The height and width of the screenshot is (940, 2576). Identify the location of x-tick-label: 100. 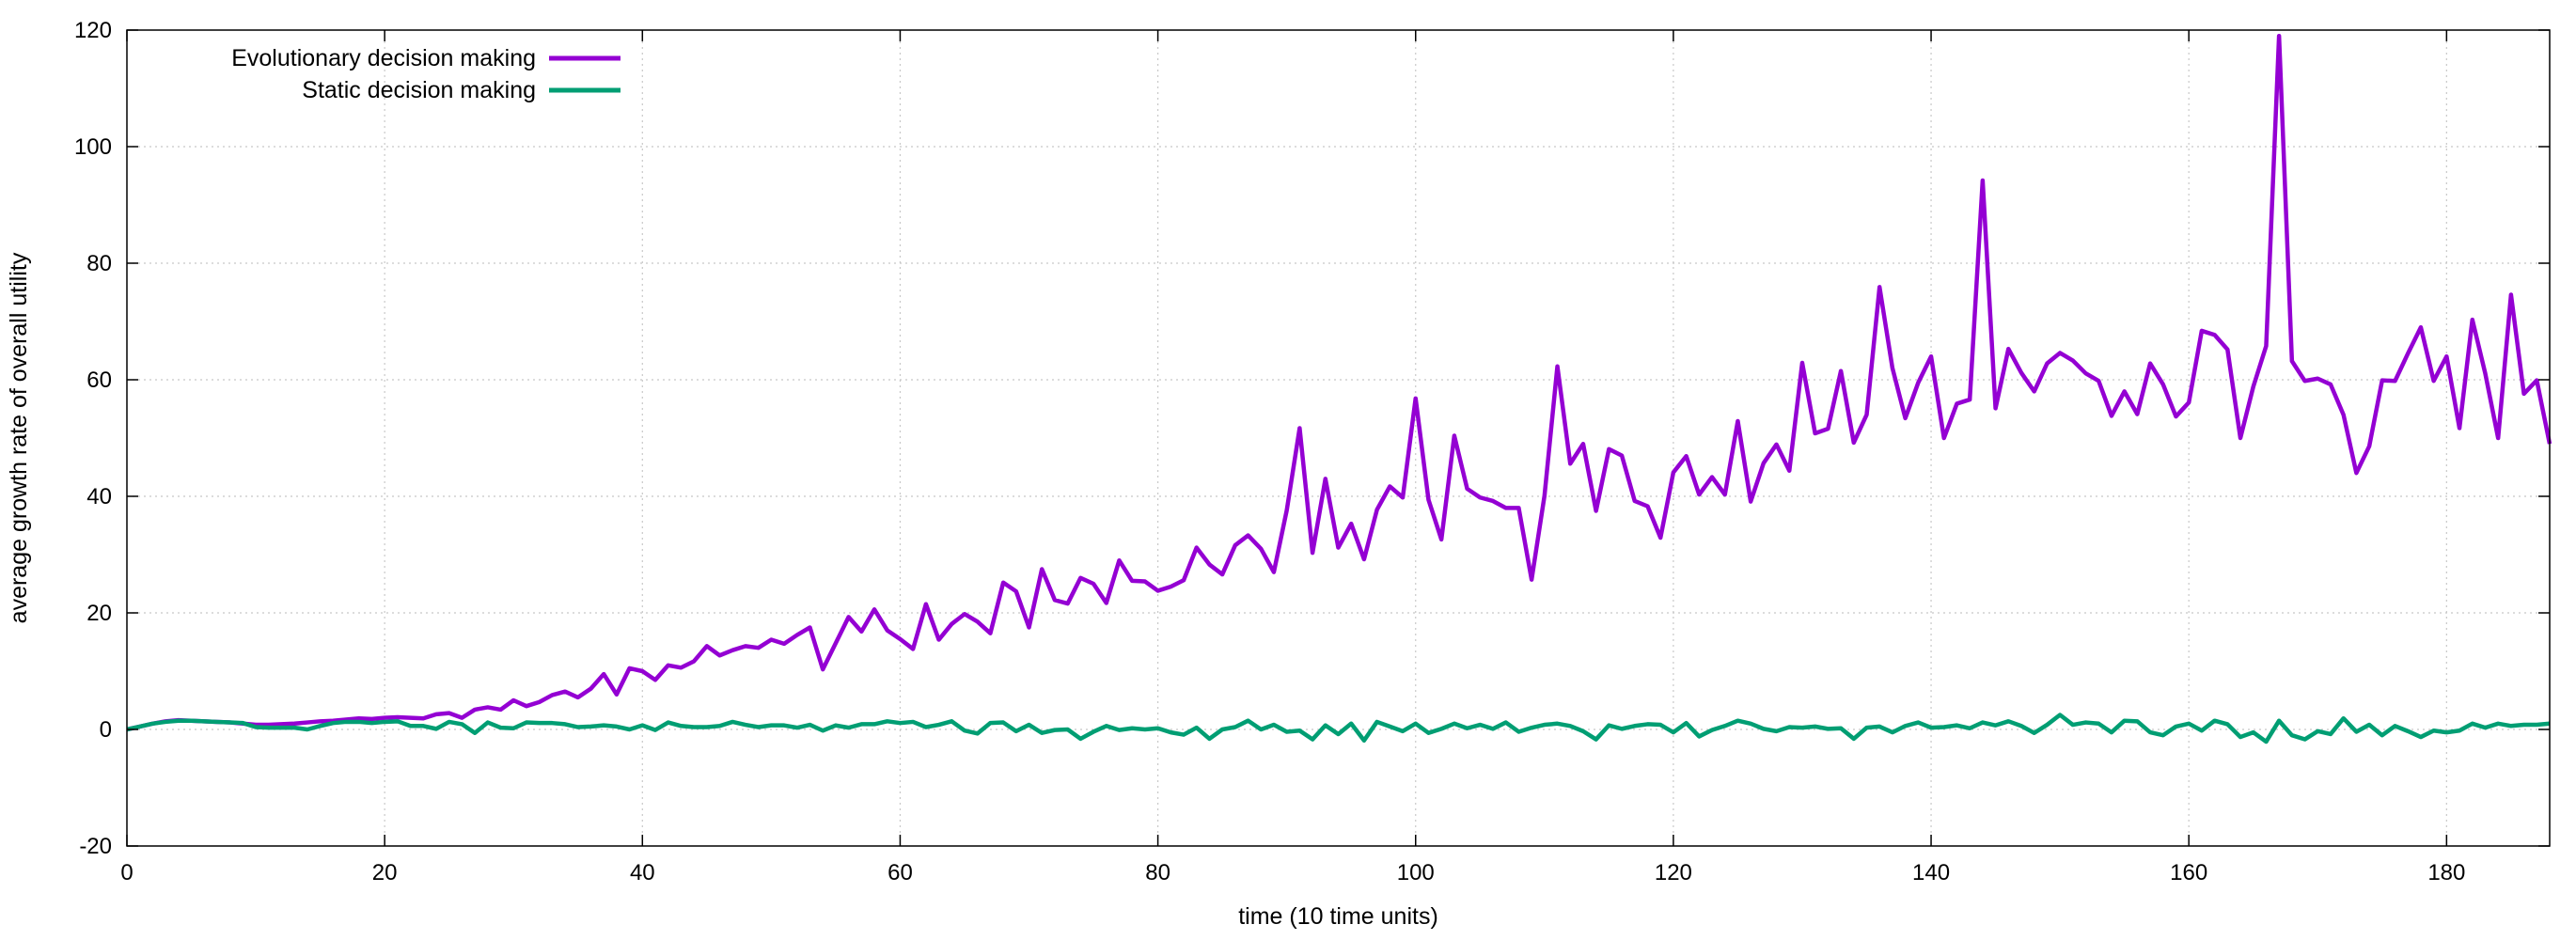
(1416, 872).